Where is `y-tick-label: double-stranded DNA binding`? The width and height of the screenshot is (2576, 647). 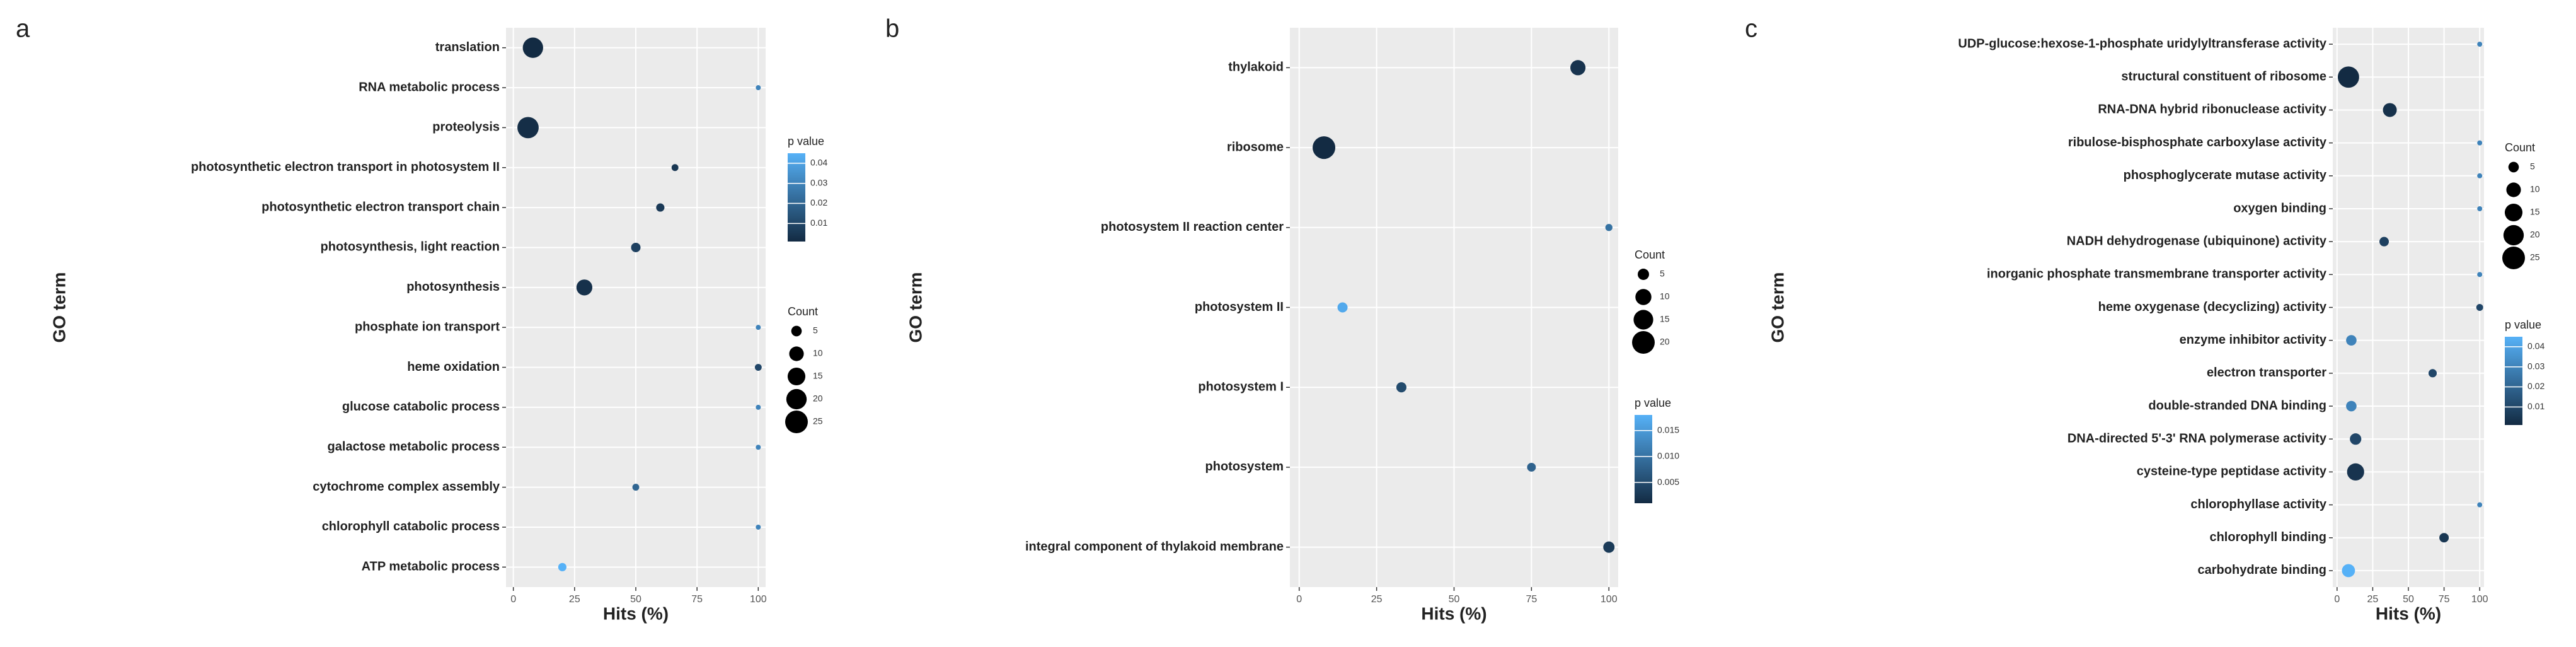 y-tick-label: double-stranded DNA binding is located at coordinates (2237, 405).